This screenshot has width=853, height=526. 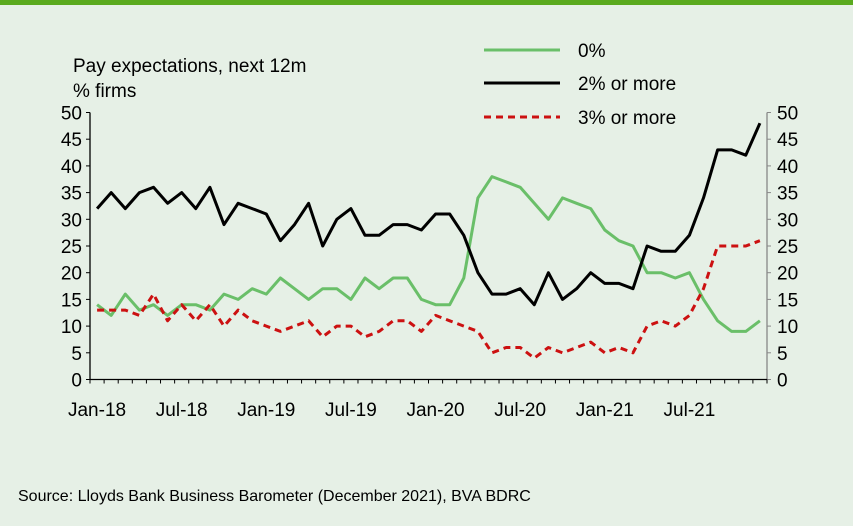 What do you see at coordinates (787, 114) in the screenshot?
I see `y-tick-label-right: 50` at bounding box center [787, 114].